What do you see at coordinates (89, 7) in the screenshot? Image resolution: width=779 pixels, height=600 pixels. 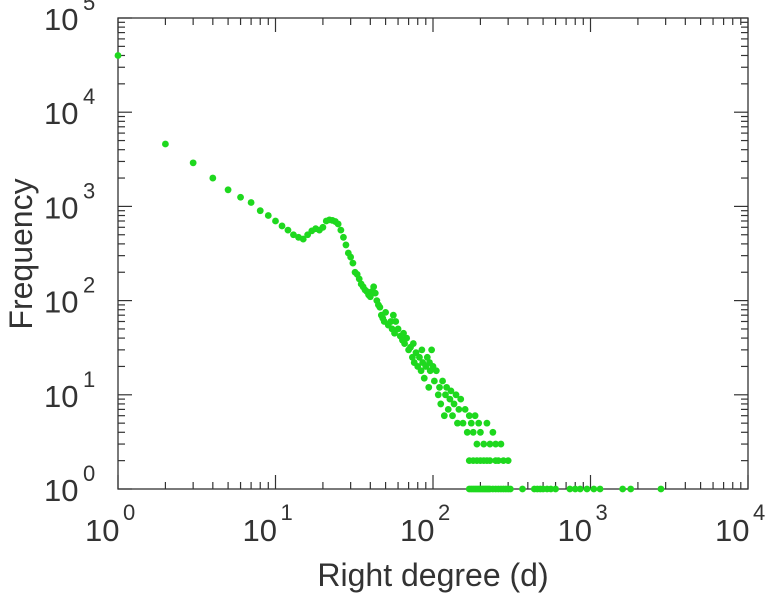 I see `y-tick-exponent: 5` at bounding box center [89, 7].